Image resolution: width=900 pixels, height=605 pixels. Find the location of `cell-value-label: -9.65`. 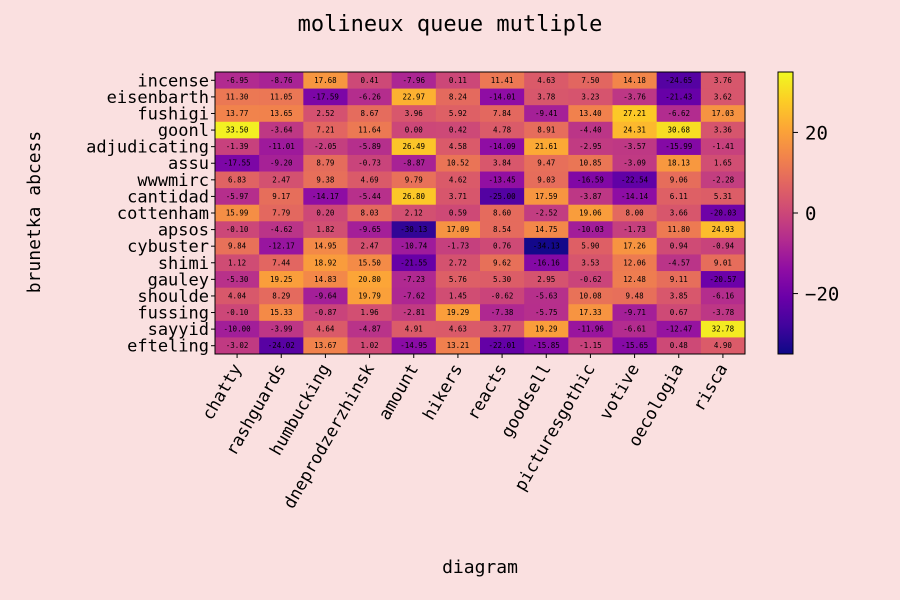

cell-value-label: -9.65 is located at coordinates (369, 229).